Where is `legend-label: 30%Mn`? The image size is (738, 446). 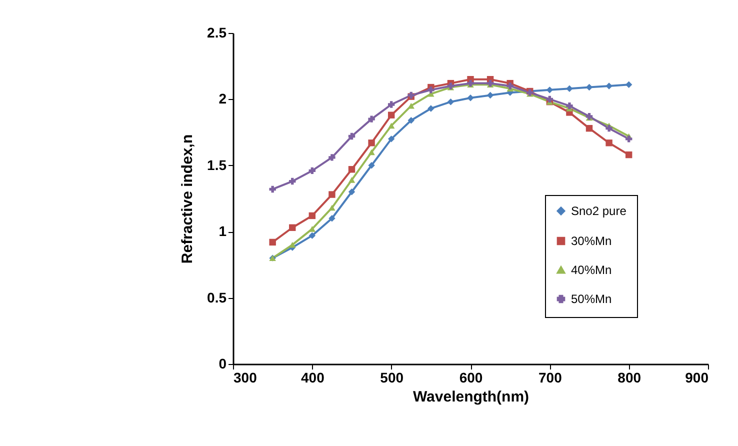
legend-label: 30%Mn is located at coordinates (591, 241).